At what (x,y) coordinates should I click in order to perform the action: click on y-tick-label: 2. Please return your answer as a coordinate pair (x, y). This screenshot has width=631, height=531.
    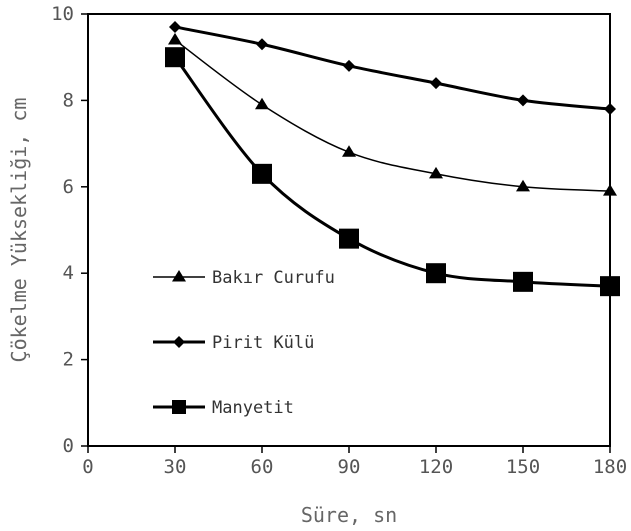
    Looking at the image, I should click on (68, 360).